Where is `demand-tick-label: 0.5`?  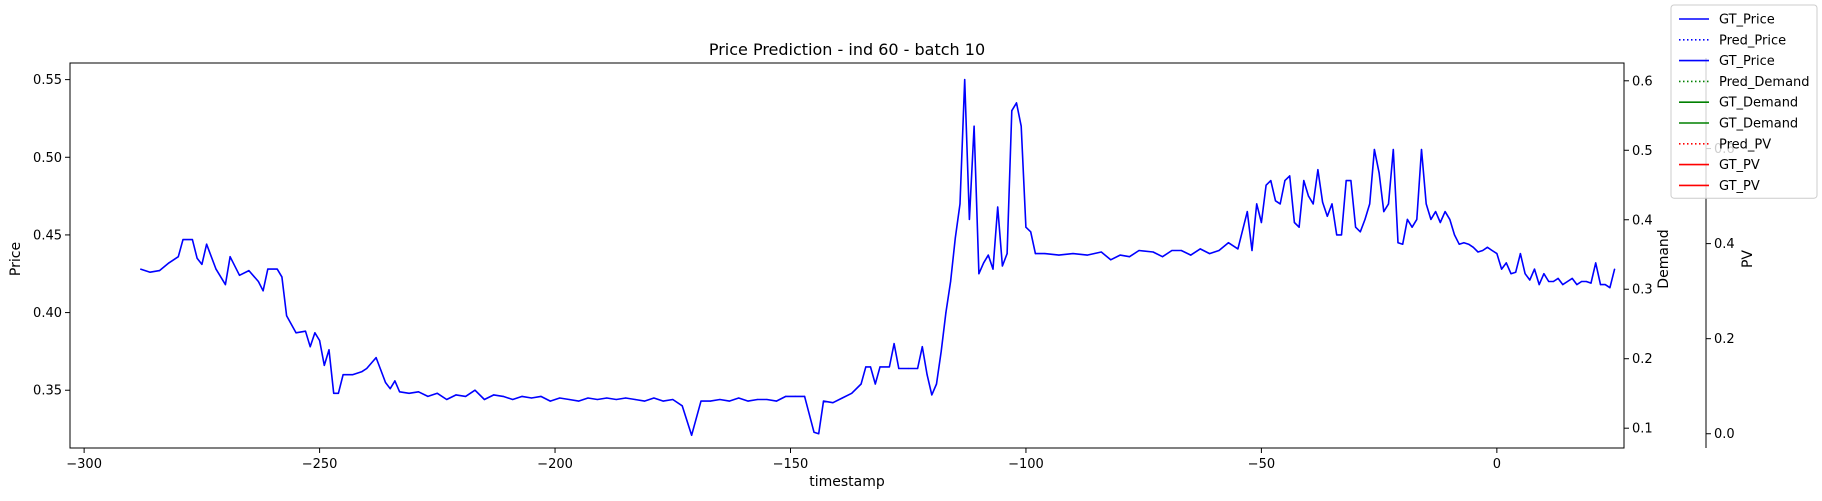
demand-tick-label: 0.5 is located at coordinates (1642, 151).